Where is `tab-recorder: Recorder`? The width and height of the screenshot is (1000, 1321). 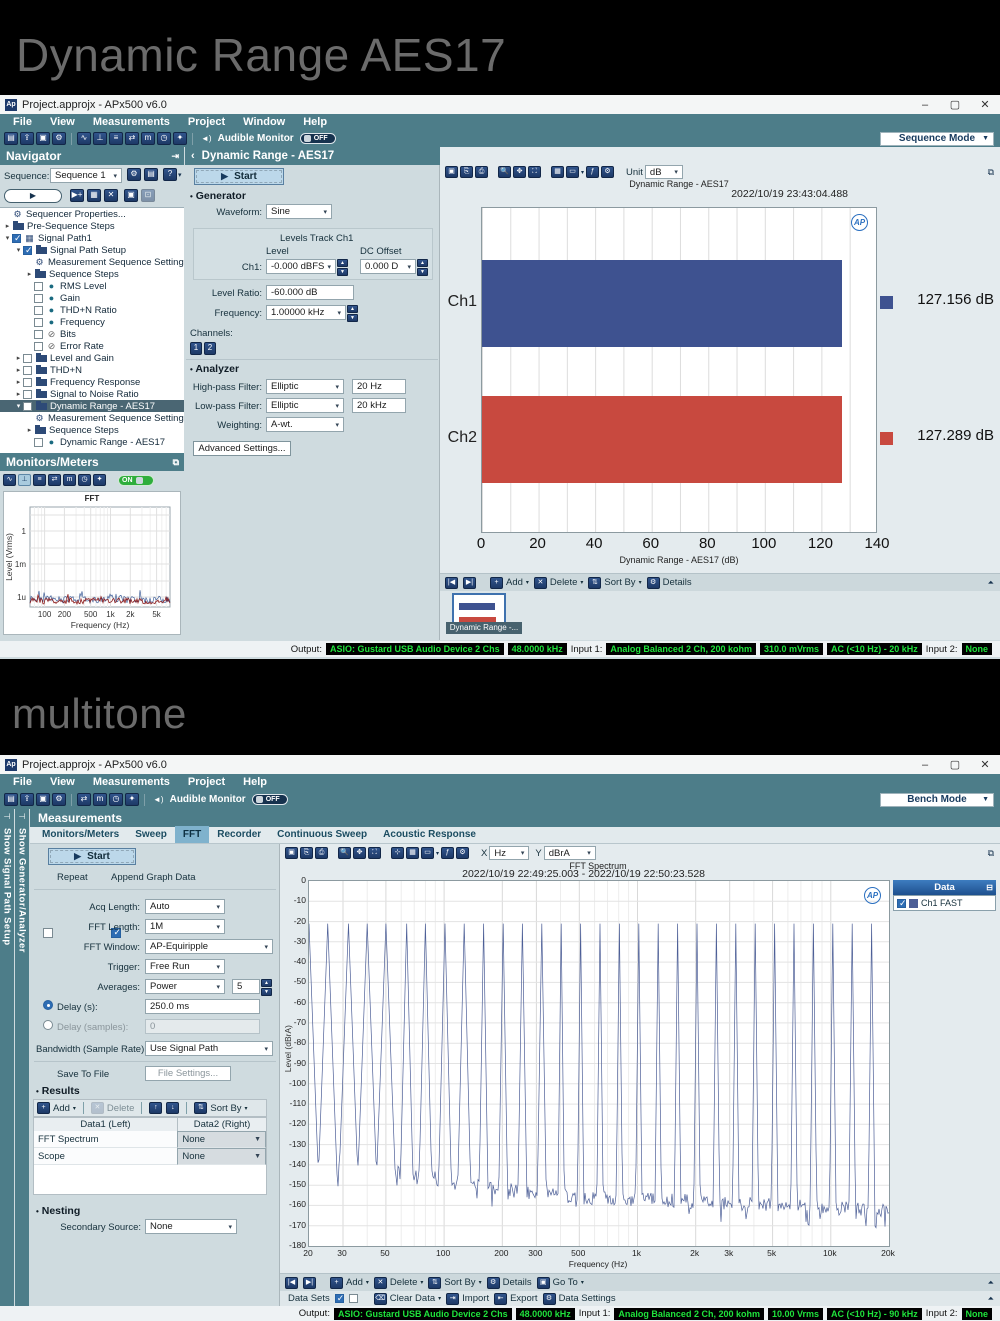
tab-recorder: Recorder is located at coordinates (239, 834).